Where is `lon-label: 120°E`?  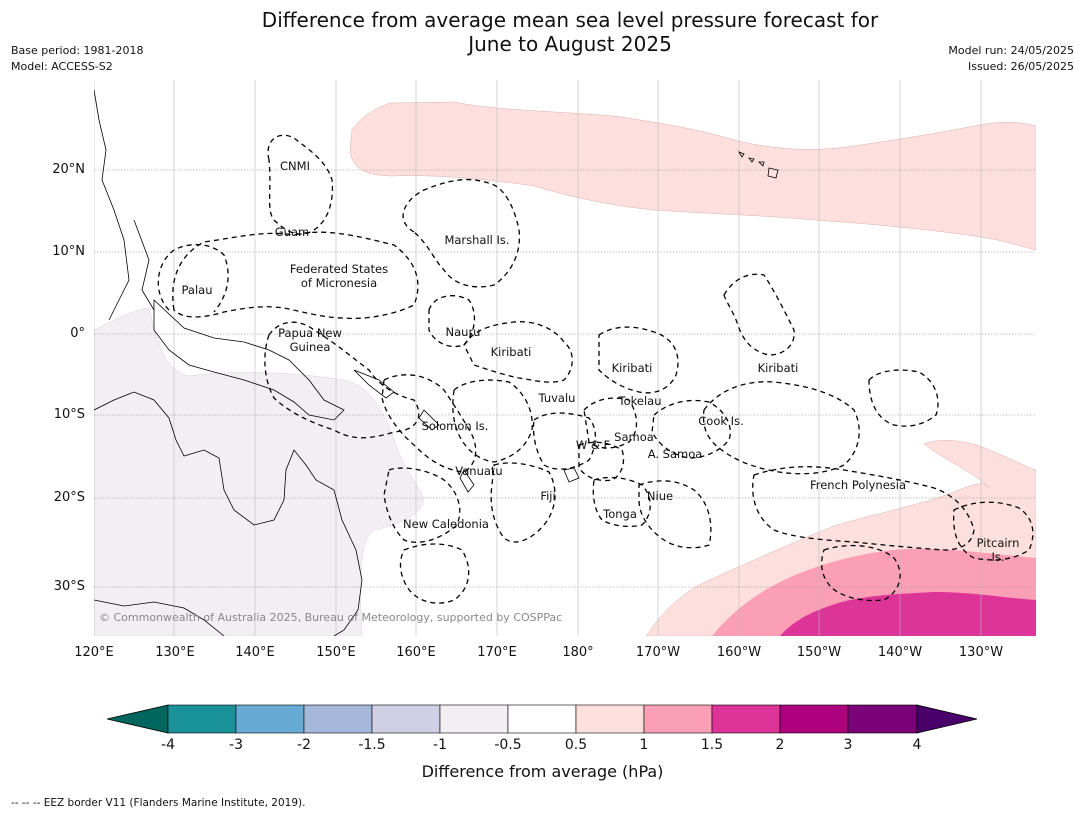
lon-label: 120°E is located at coordinates (94, 652).